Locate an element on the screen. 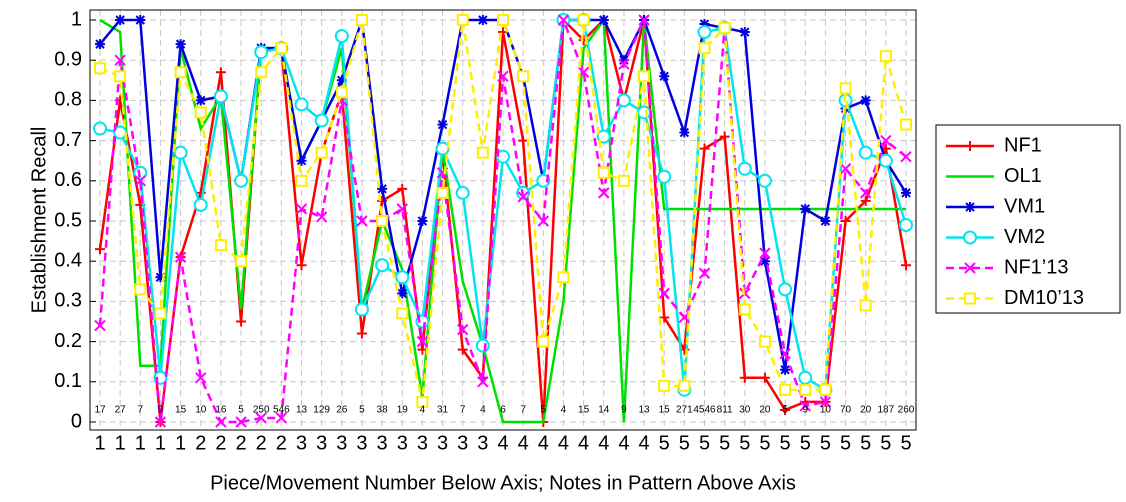 This screenshot has width=1126, height=502. y-tick-label: 0.7 is located at coordinates (68, 140).